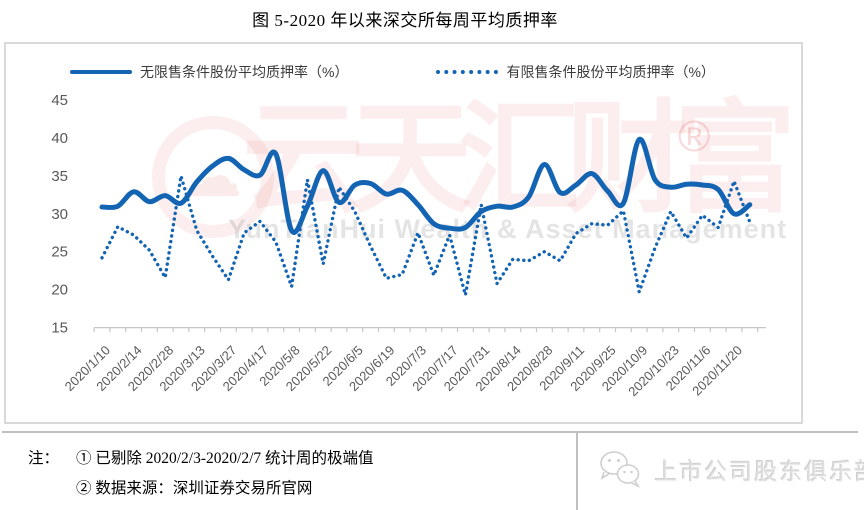 This screenshot has height=510, width=864. What do you see at coordinates (620, 469) in the screenshot?
I see `wechat-icon` at bounding box center [620, 469].